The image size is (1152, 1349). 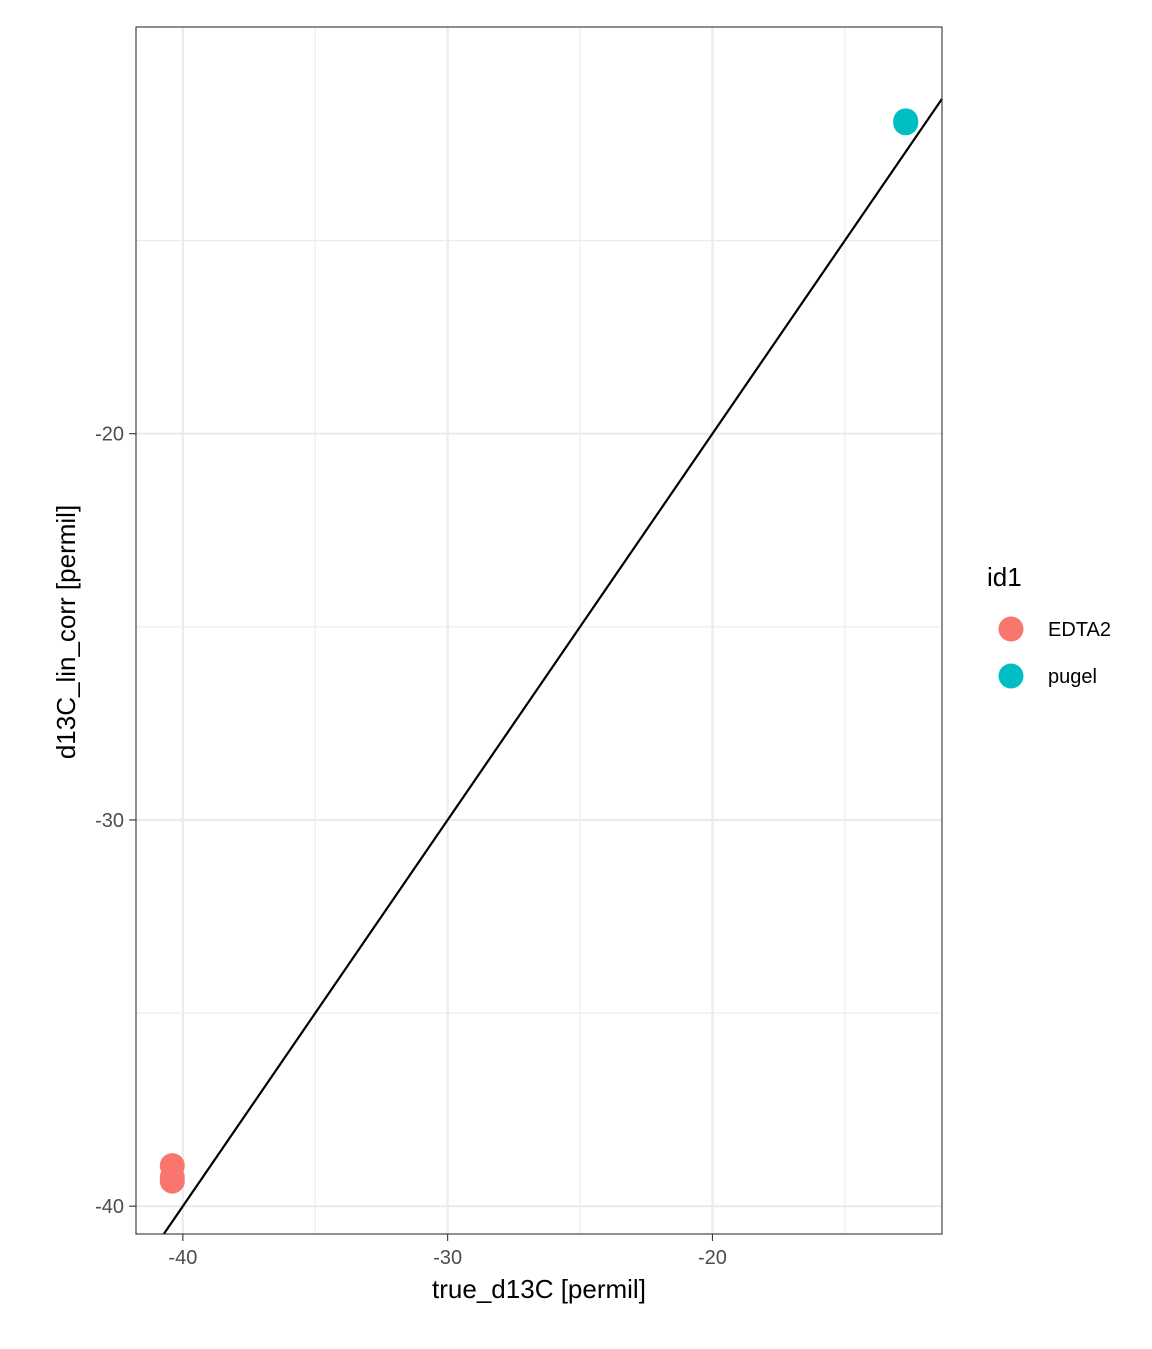 I want to click on legend-label: pugel, so click(x=1072, y=677).